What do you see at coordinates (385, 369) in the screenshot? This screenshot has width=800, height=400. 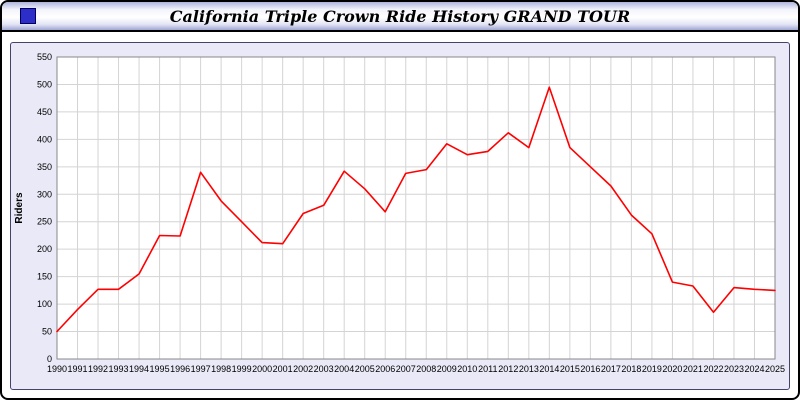 I see `x-tick-label: 2006` at bounding box center [385, 369].